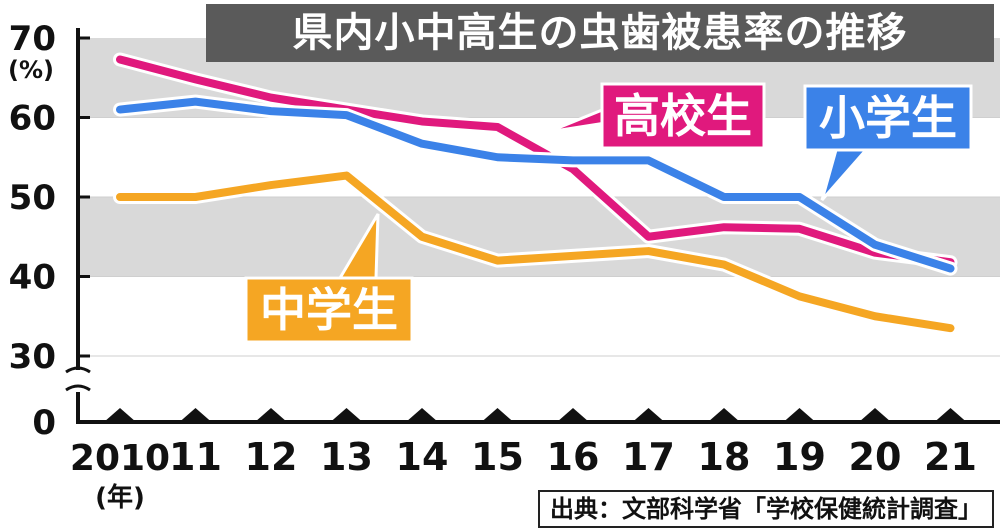 The width and height of the screenshot is (1000, 532). I want to click on callout-tail, so click(845, 174).